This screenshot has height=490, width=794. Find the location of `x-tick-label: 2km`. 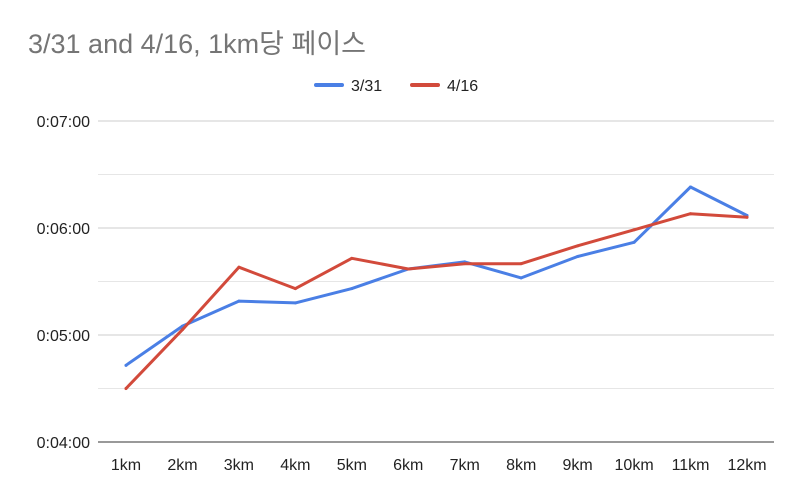

x-tick-label: 2km is located at coordinates (182, 465).